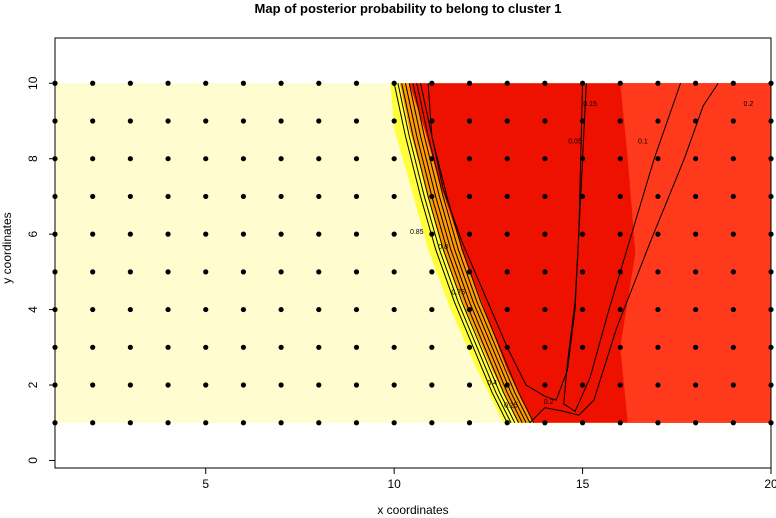 Image resolution: width=776 pixels, height=518 pixels. I want to click on y-tick-label: 10, so click(33, 83).